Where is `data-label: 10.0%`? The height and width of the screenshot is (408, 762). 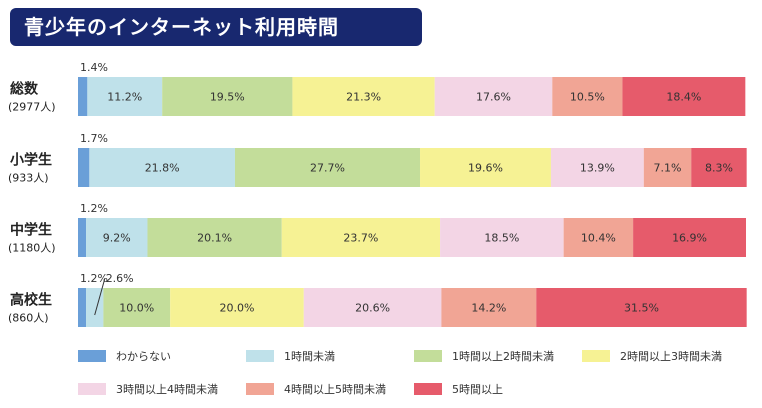 data-label: 10.0% is located at coordinates (136, 308).